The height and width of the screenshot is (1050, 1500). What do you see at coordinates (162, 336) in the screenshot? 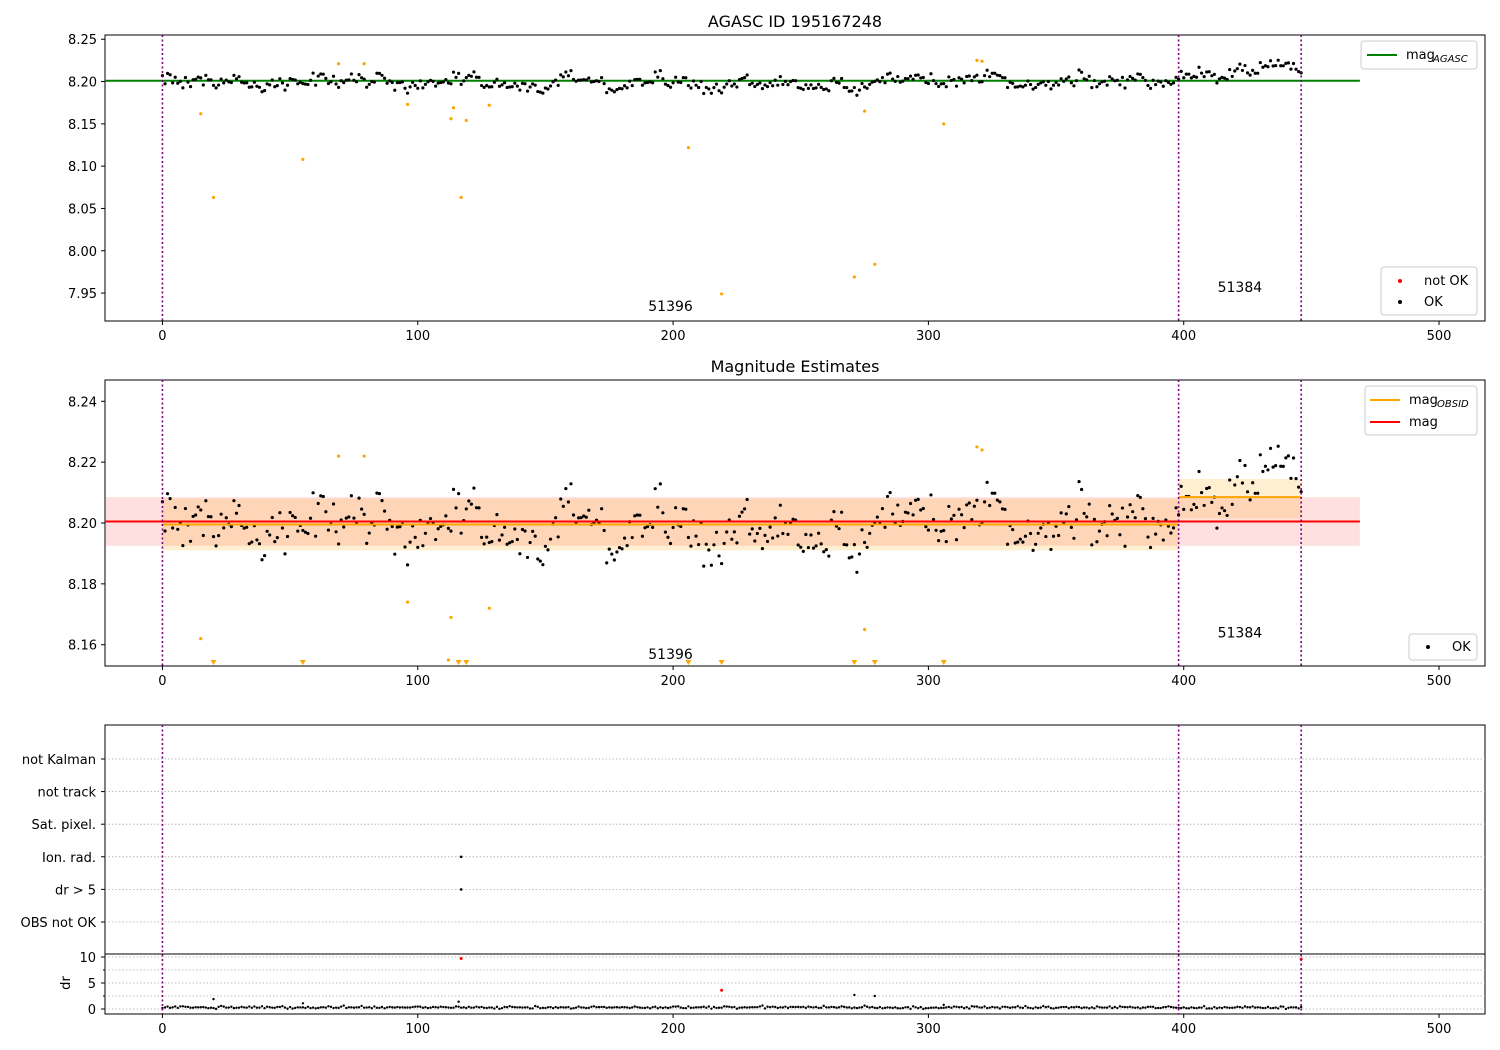
I see `agasc-xtick-label: 0` at bounding box center [162, 336].